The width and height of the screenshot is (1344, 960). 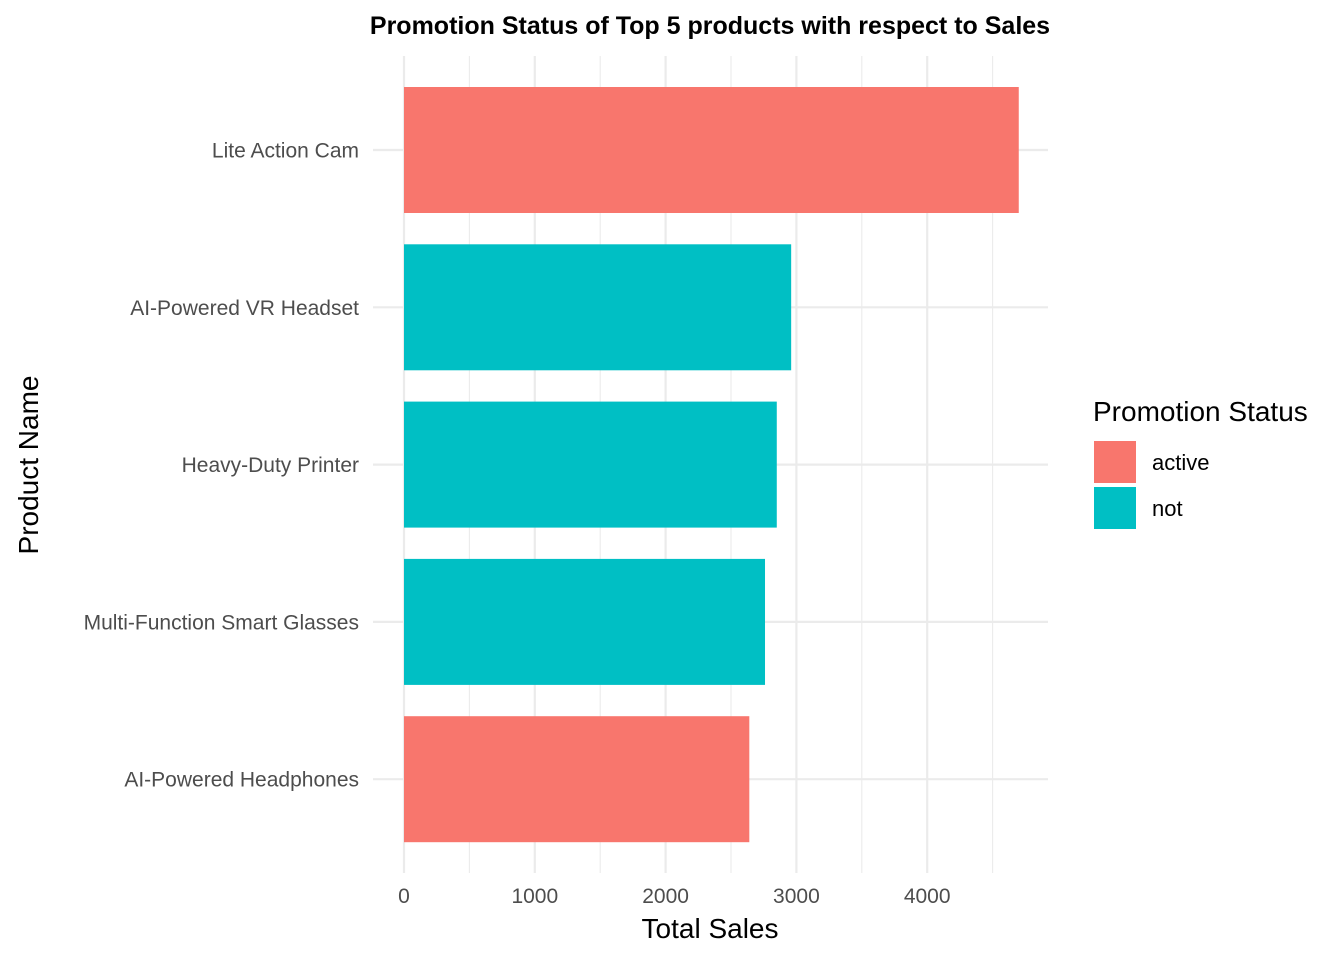 I want to click on legend-label: active, so click(x=1180, y=462).